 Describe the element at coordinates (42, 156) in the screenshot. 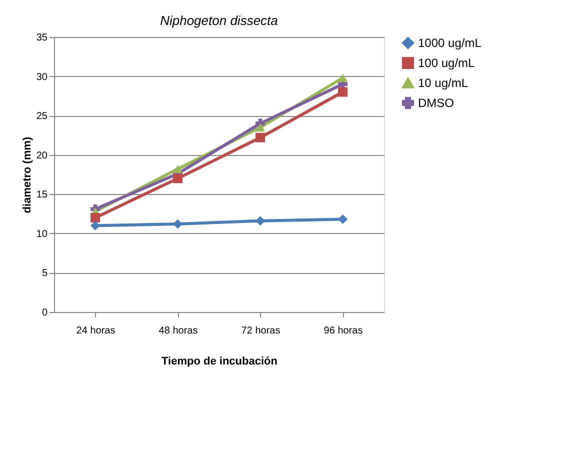

I see `y-tick-label: 20` at that location.